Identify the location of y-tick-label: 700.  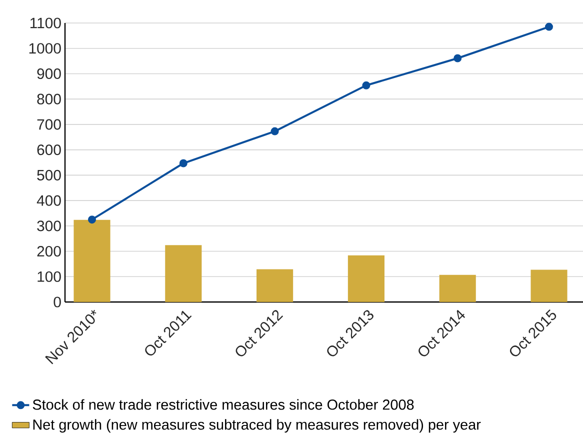
(49, 124).